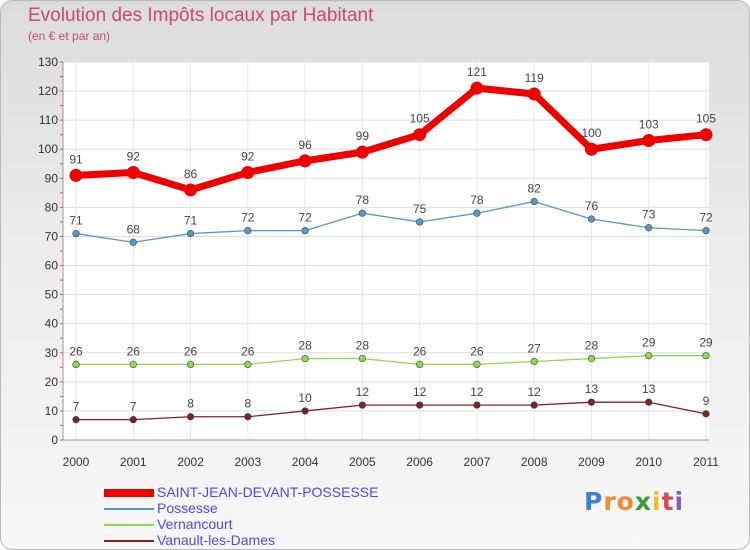 The image size is (750, 550). What do you see at coordinates (363, 200) in the screenshot?
I see `data-label: 78` at bounding box center [363, 200].